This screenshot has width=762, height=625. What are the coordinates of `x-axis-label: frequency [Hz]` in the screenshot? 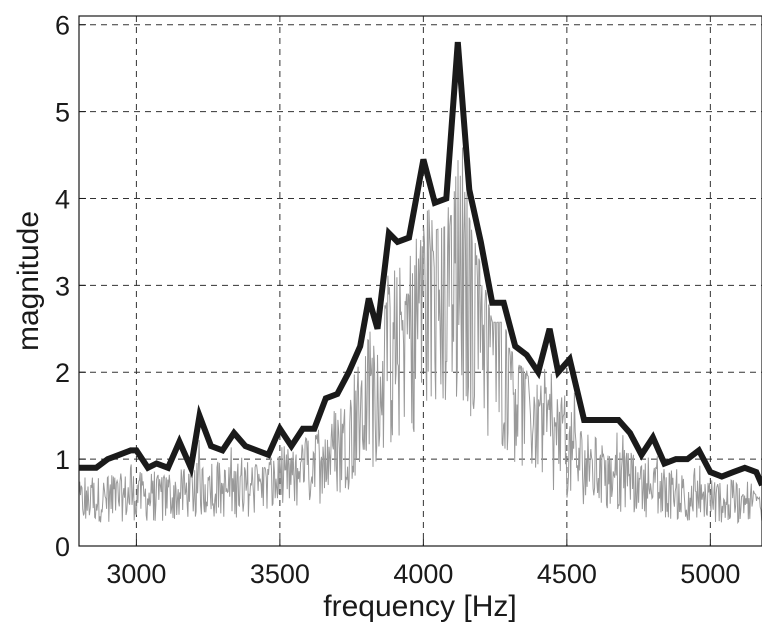 It's located at (419, 606).